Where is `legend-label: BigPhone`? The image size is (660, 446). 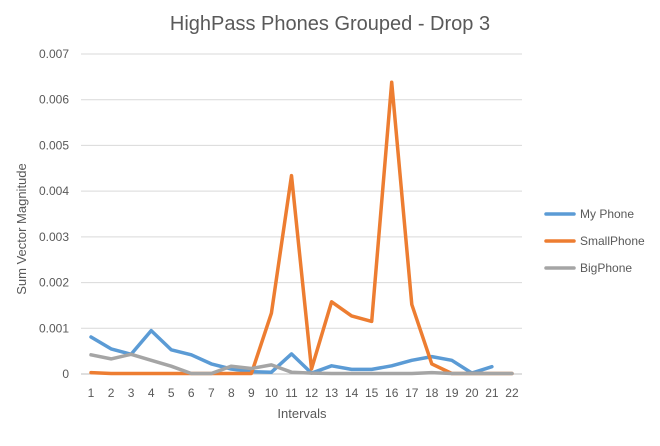
legend-label: BigPhone is located at coordinates (606, 268).